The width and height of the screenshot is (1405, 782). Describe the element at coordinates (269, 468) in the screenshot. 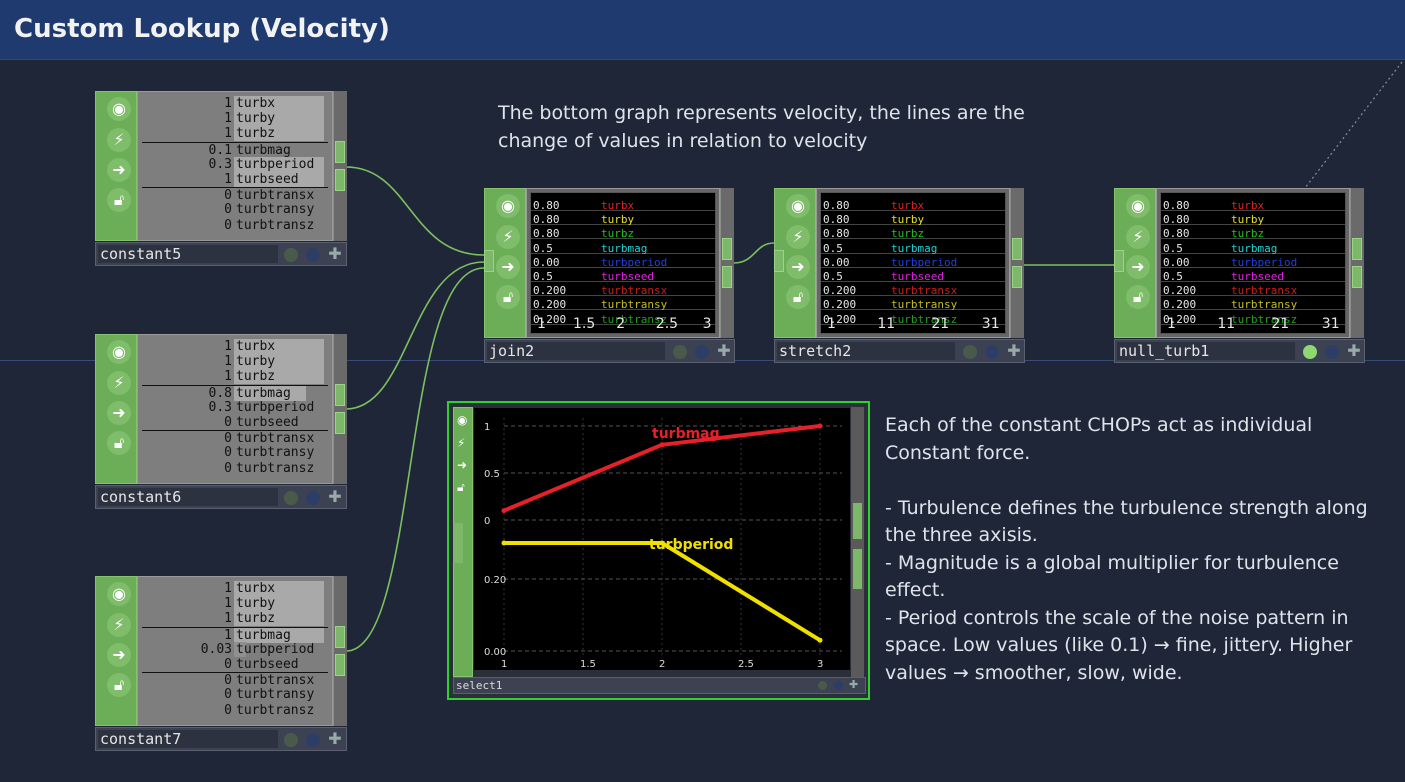

I see `table-row: 0 turbtransz` at that location.